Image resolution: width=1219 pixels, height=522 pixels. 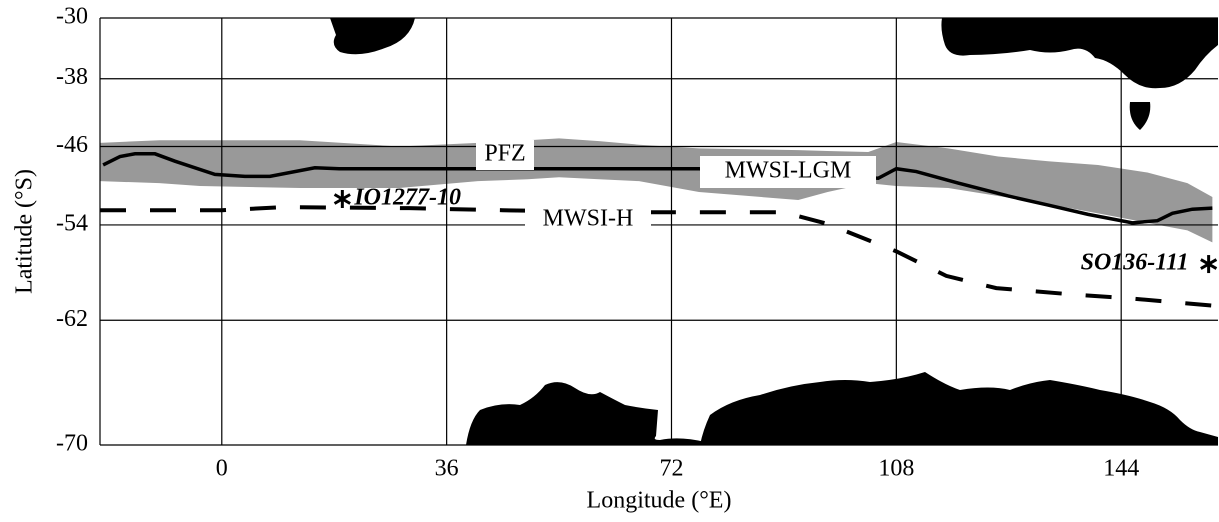 I want to click on x-tick-label: 36, so click(x=447, y=469).